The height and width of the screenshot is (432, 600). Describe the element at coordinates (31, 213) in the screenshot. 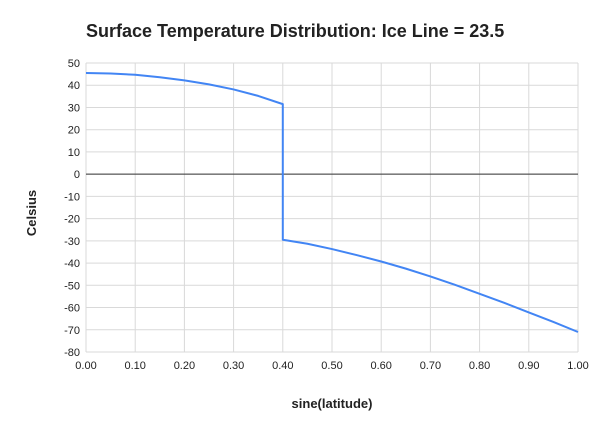

I see `y-axis-label: Celsius` at that location.